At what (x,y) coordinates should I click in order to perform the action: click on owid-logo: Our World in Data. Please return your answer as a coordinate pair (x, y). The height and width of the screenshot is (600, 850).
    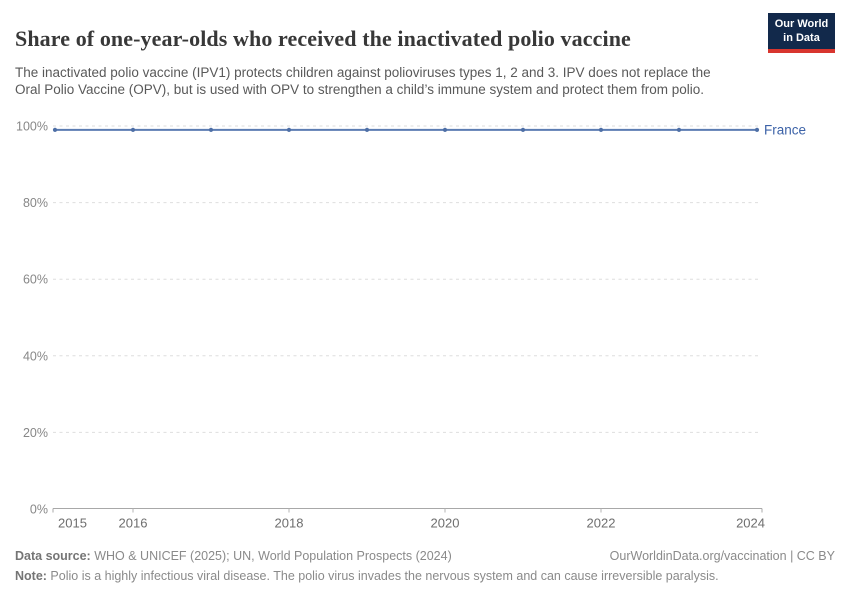
    Looking at the image, I should click on (801, 33).